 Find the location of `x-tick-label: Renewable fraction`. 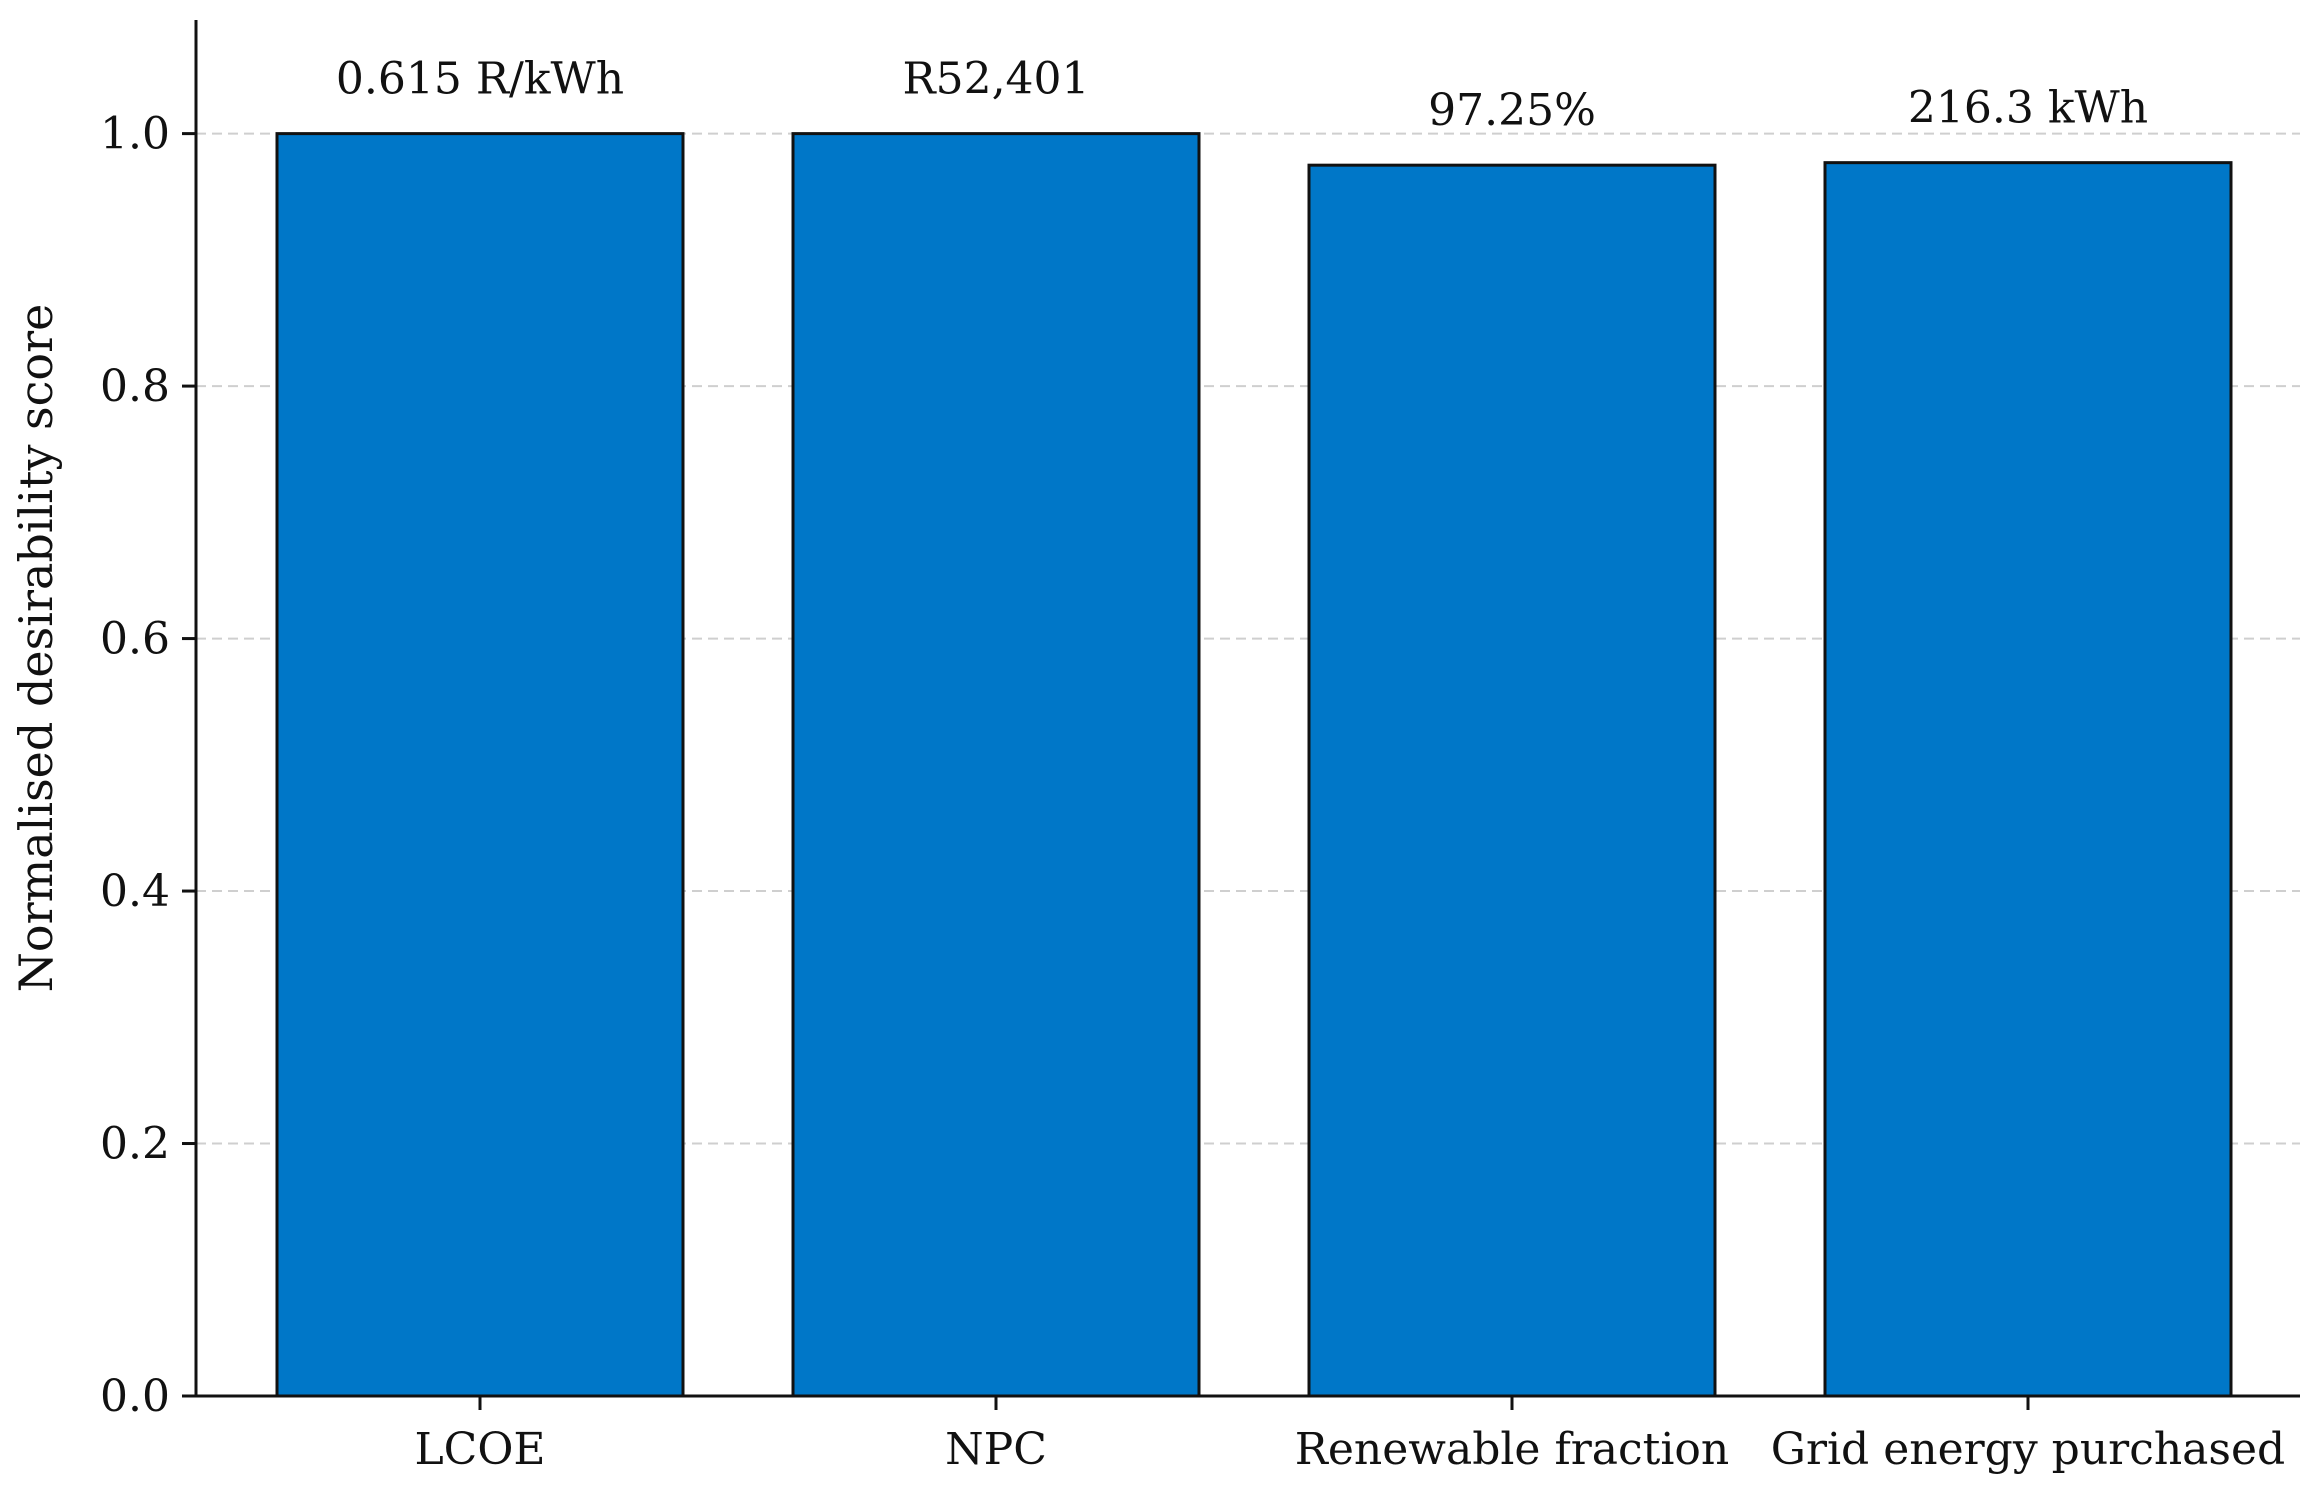

x-tick-label: Renewable fraction is located at coordinates (1512, 1449).